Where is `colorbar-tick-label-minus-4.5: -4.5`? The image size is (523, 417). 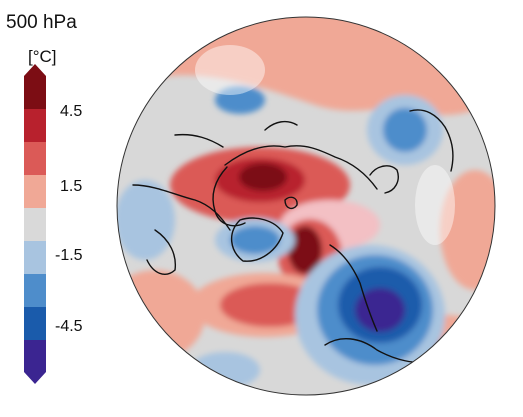
colorbar-tick-label-minus-4.5: -4.5 is located at coordinates (69, 326).